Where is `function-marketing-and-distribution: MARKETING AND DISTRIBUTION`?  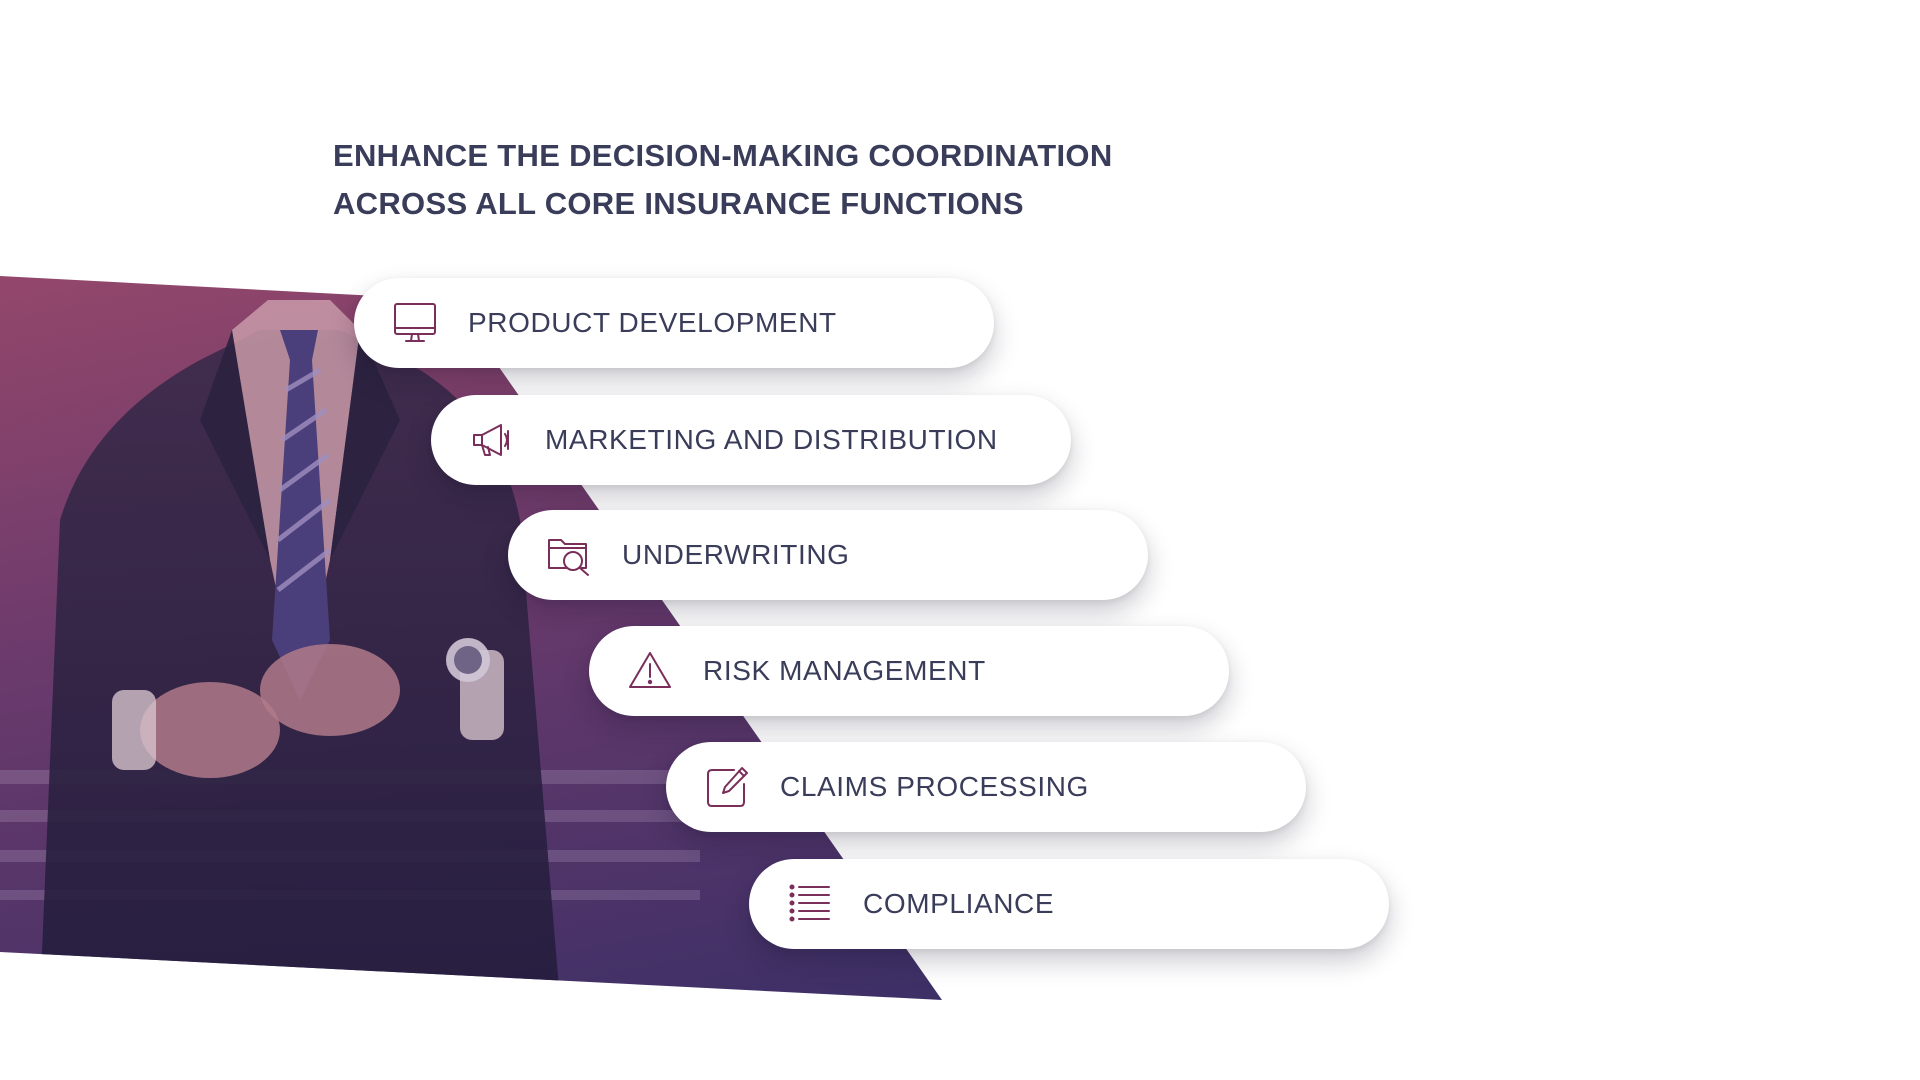
function-marketing-and-distribution: MARKETING AND DISTRIBUTION is located at coordinates (751, 440).